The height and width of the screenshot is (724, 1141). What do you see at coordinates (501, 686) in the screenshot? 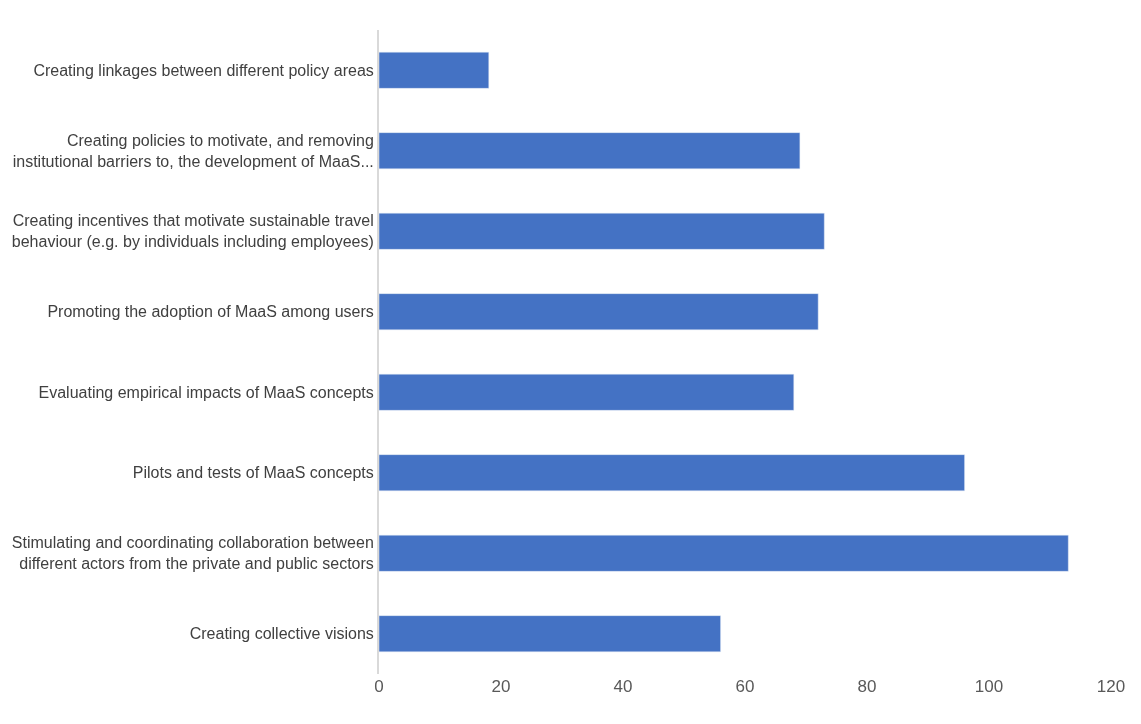
I see `x-tick-label: 20` at bounding box center [501, 686].